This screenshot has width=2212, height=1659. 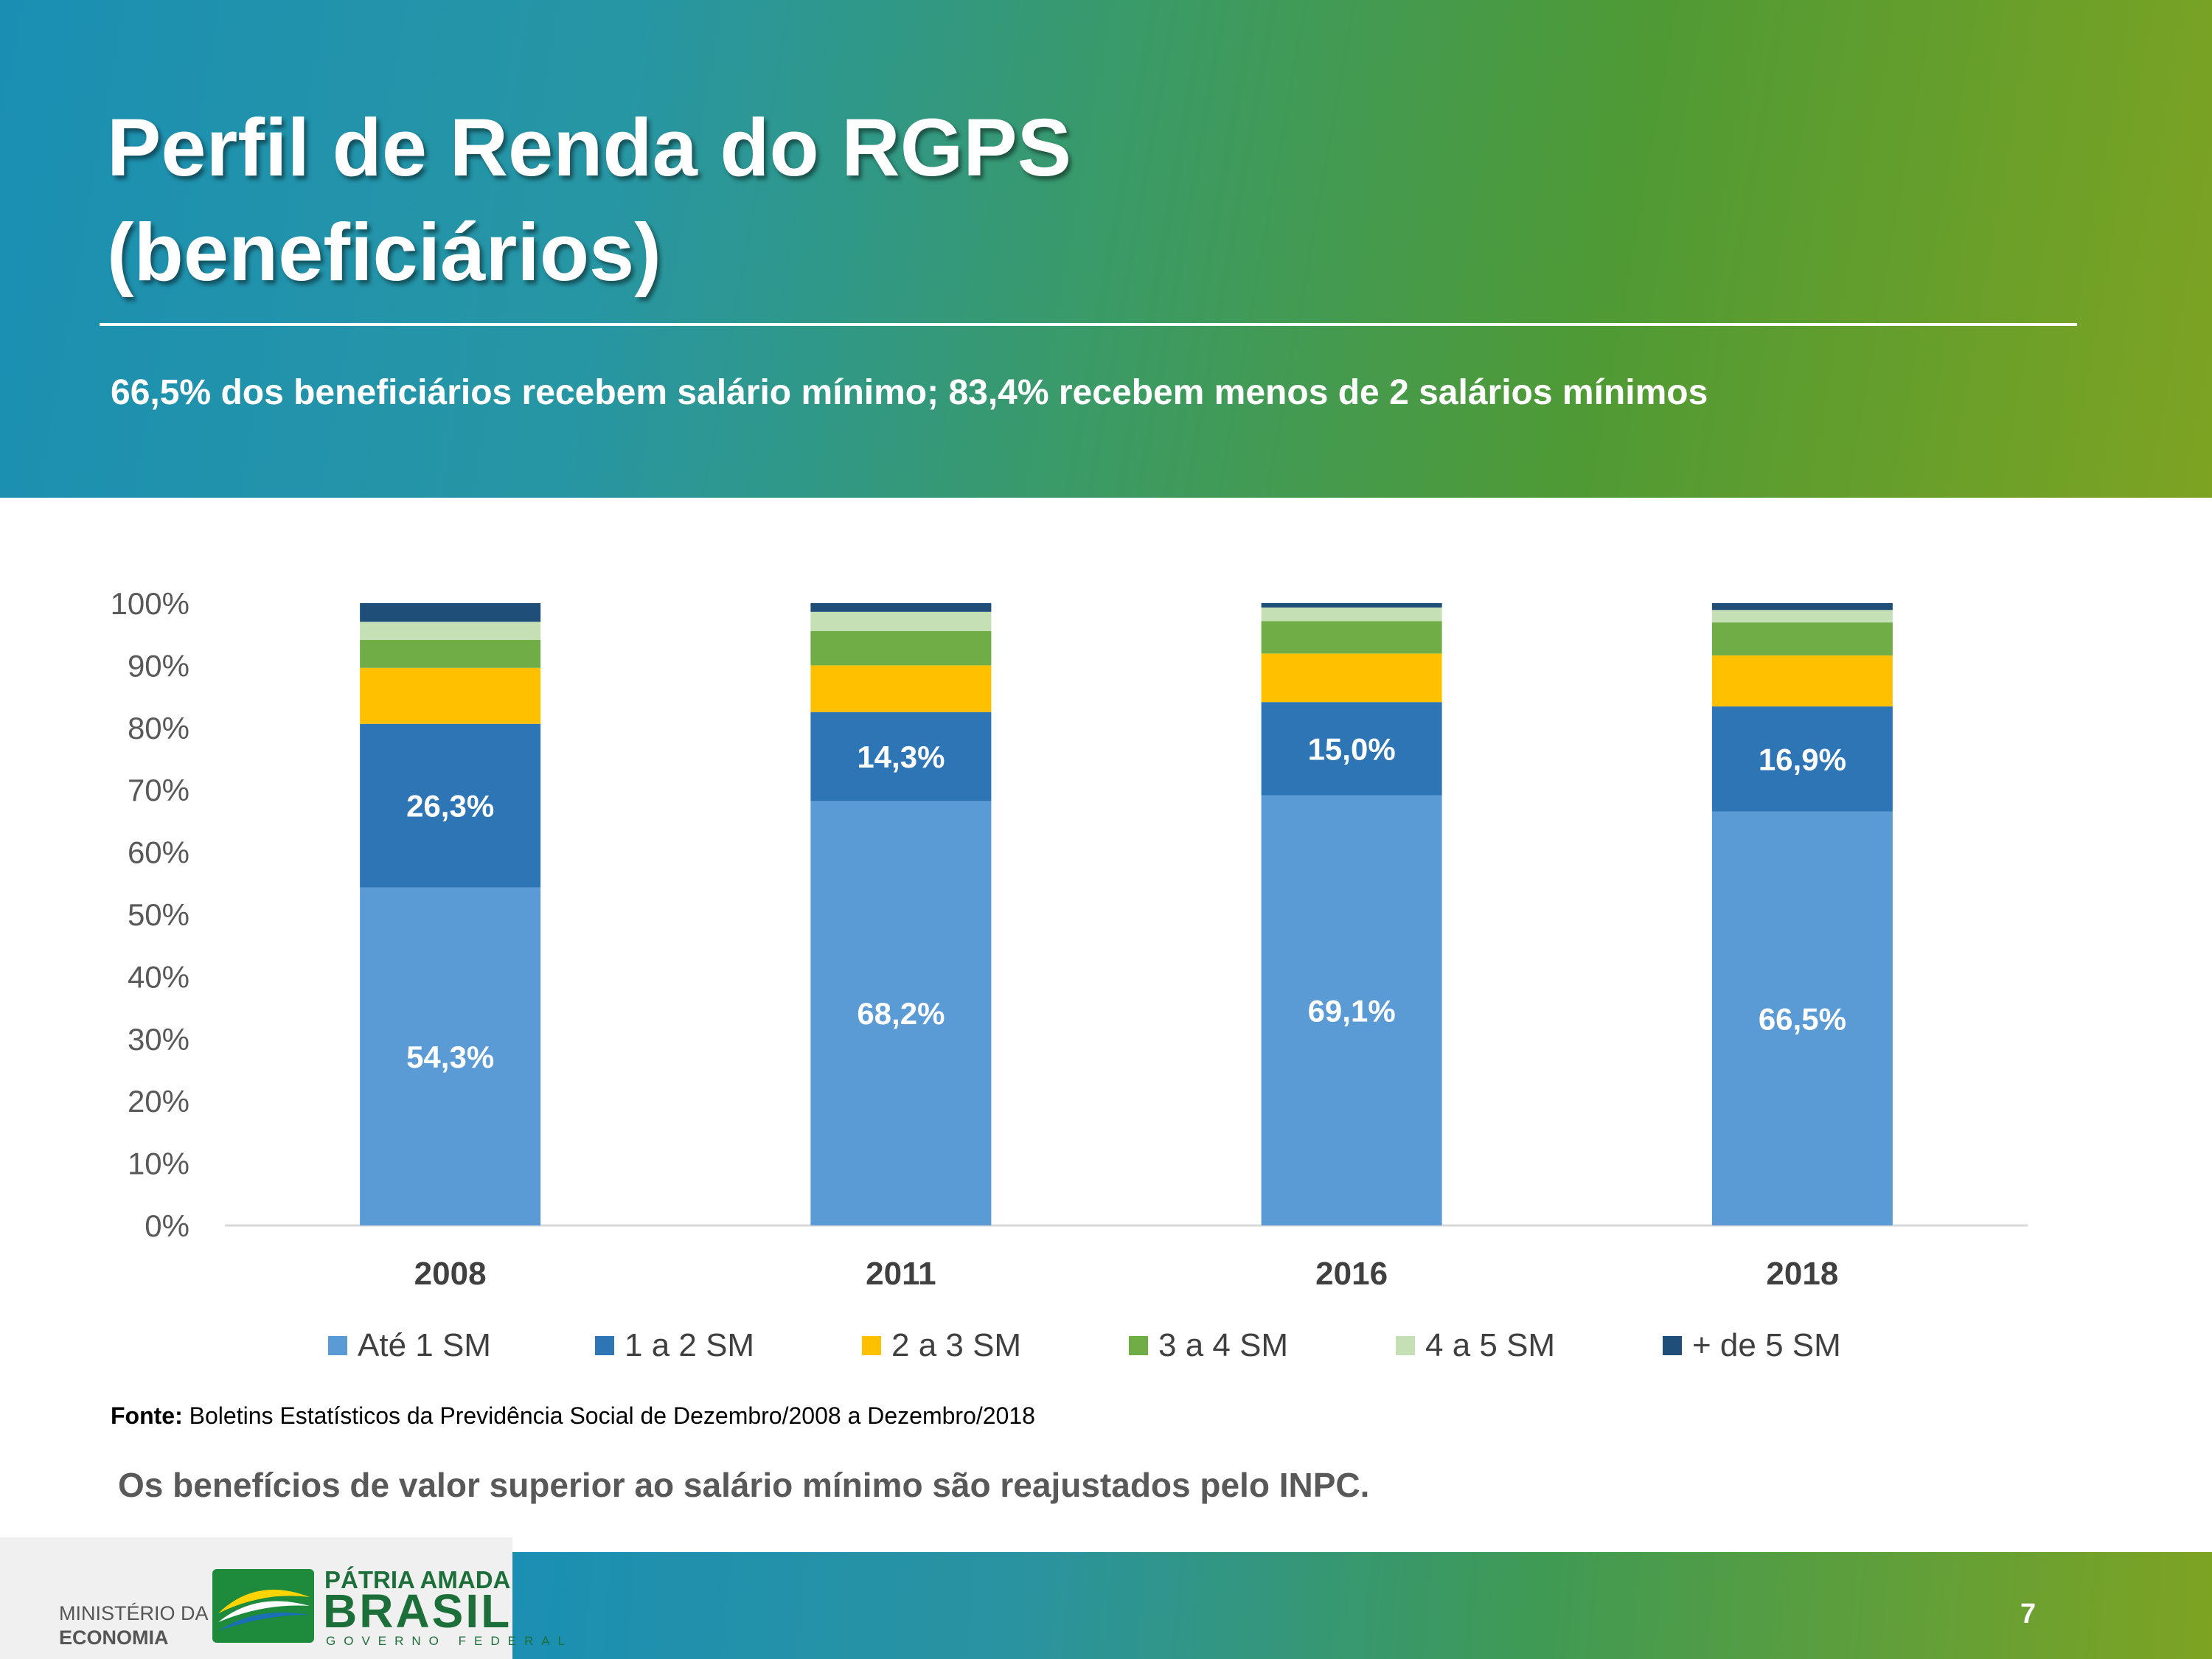 What do you see at coordinates (158, 976) in the screenshot?
I see `y-tick-label: 40%` at bounding box center [158, 976].